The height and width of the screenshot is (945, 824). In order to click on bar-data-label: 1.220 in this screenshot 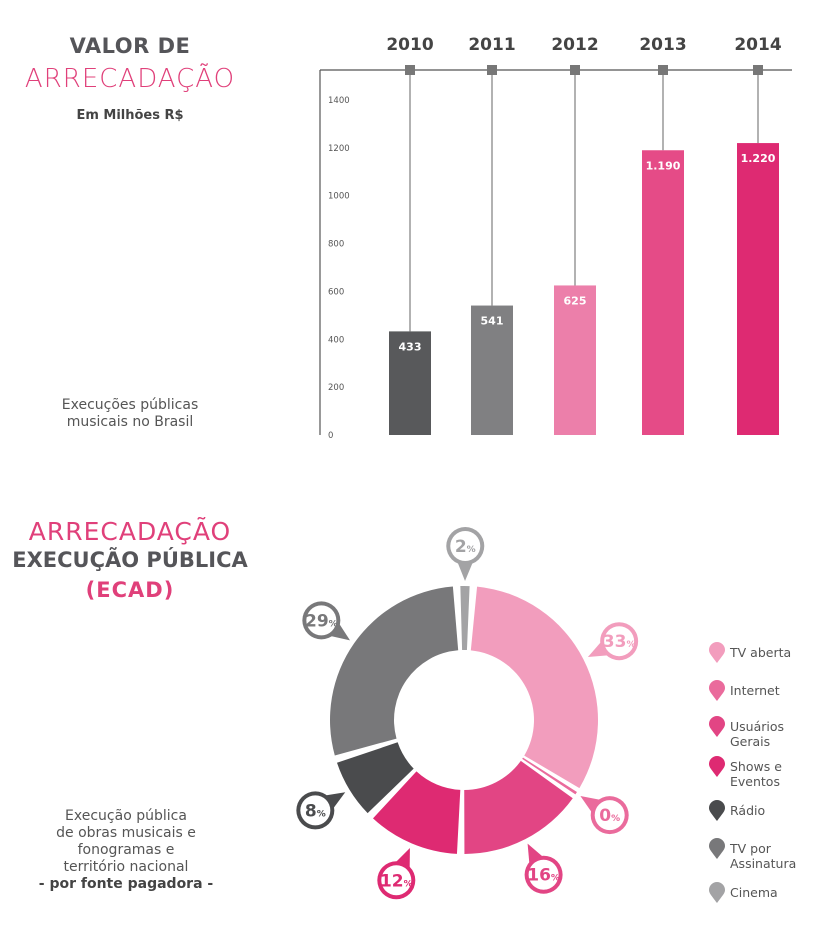, I will do `click(758, 158)`.